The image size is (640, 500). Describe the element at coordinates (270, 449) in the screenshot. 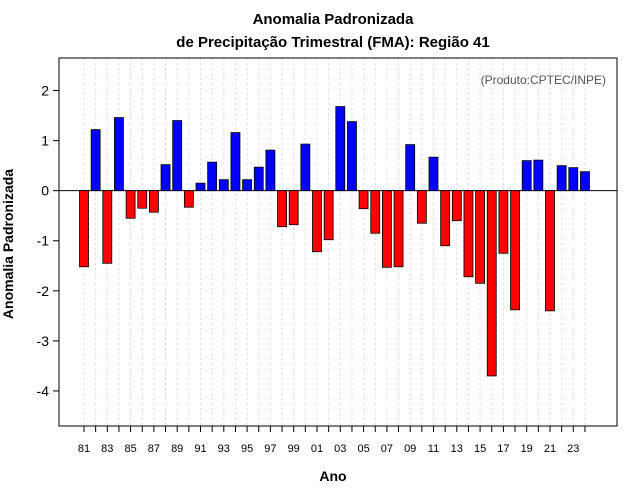

I see `x-tick-label: 97` at that location.